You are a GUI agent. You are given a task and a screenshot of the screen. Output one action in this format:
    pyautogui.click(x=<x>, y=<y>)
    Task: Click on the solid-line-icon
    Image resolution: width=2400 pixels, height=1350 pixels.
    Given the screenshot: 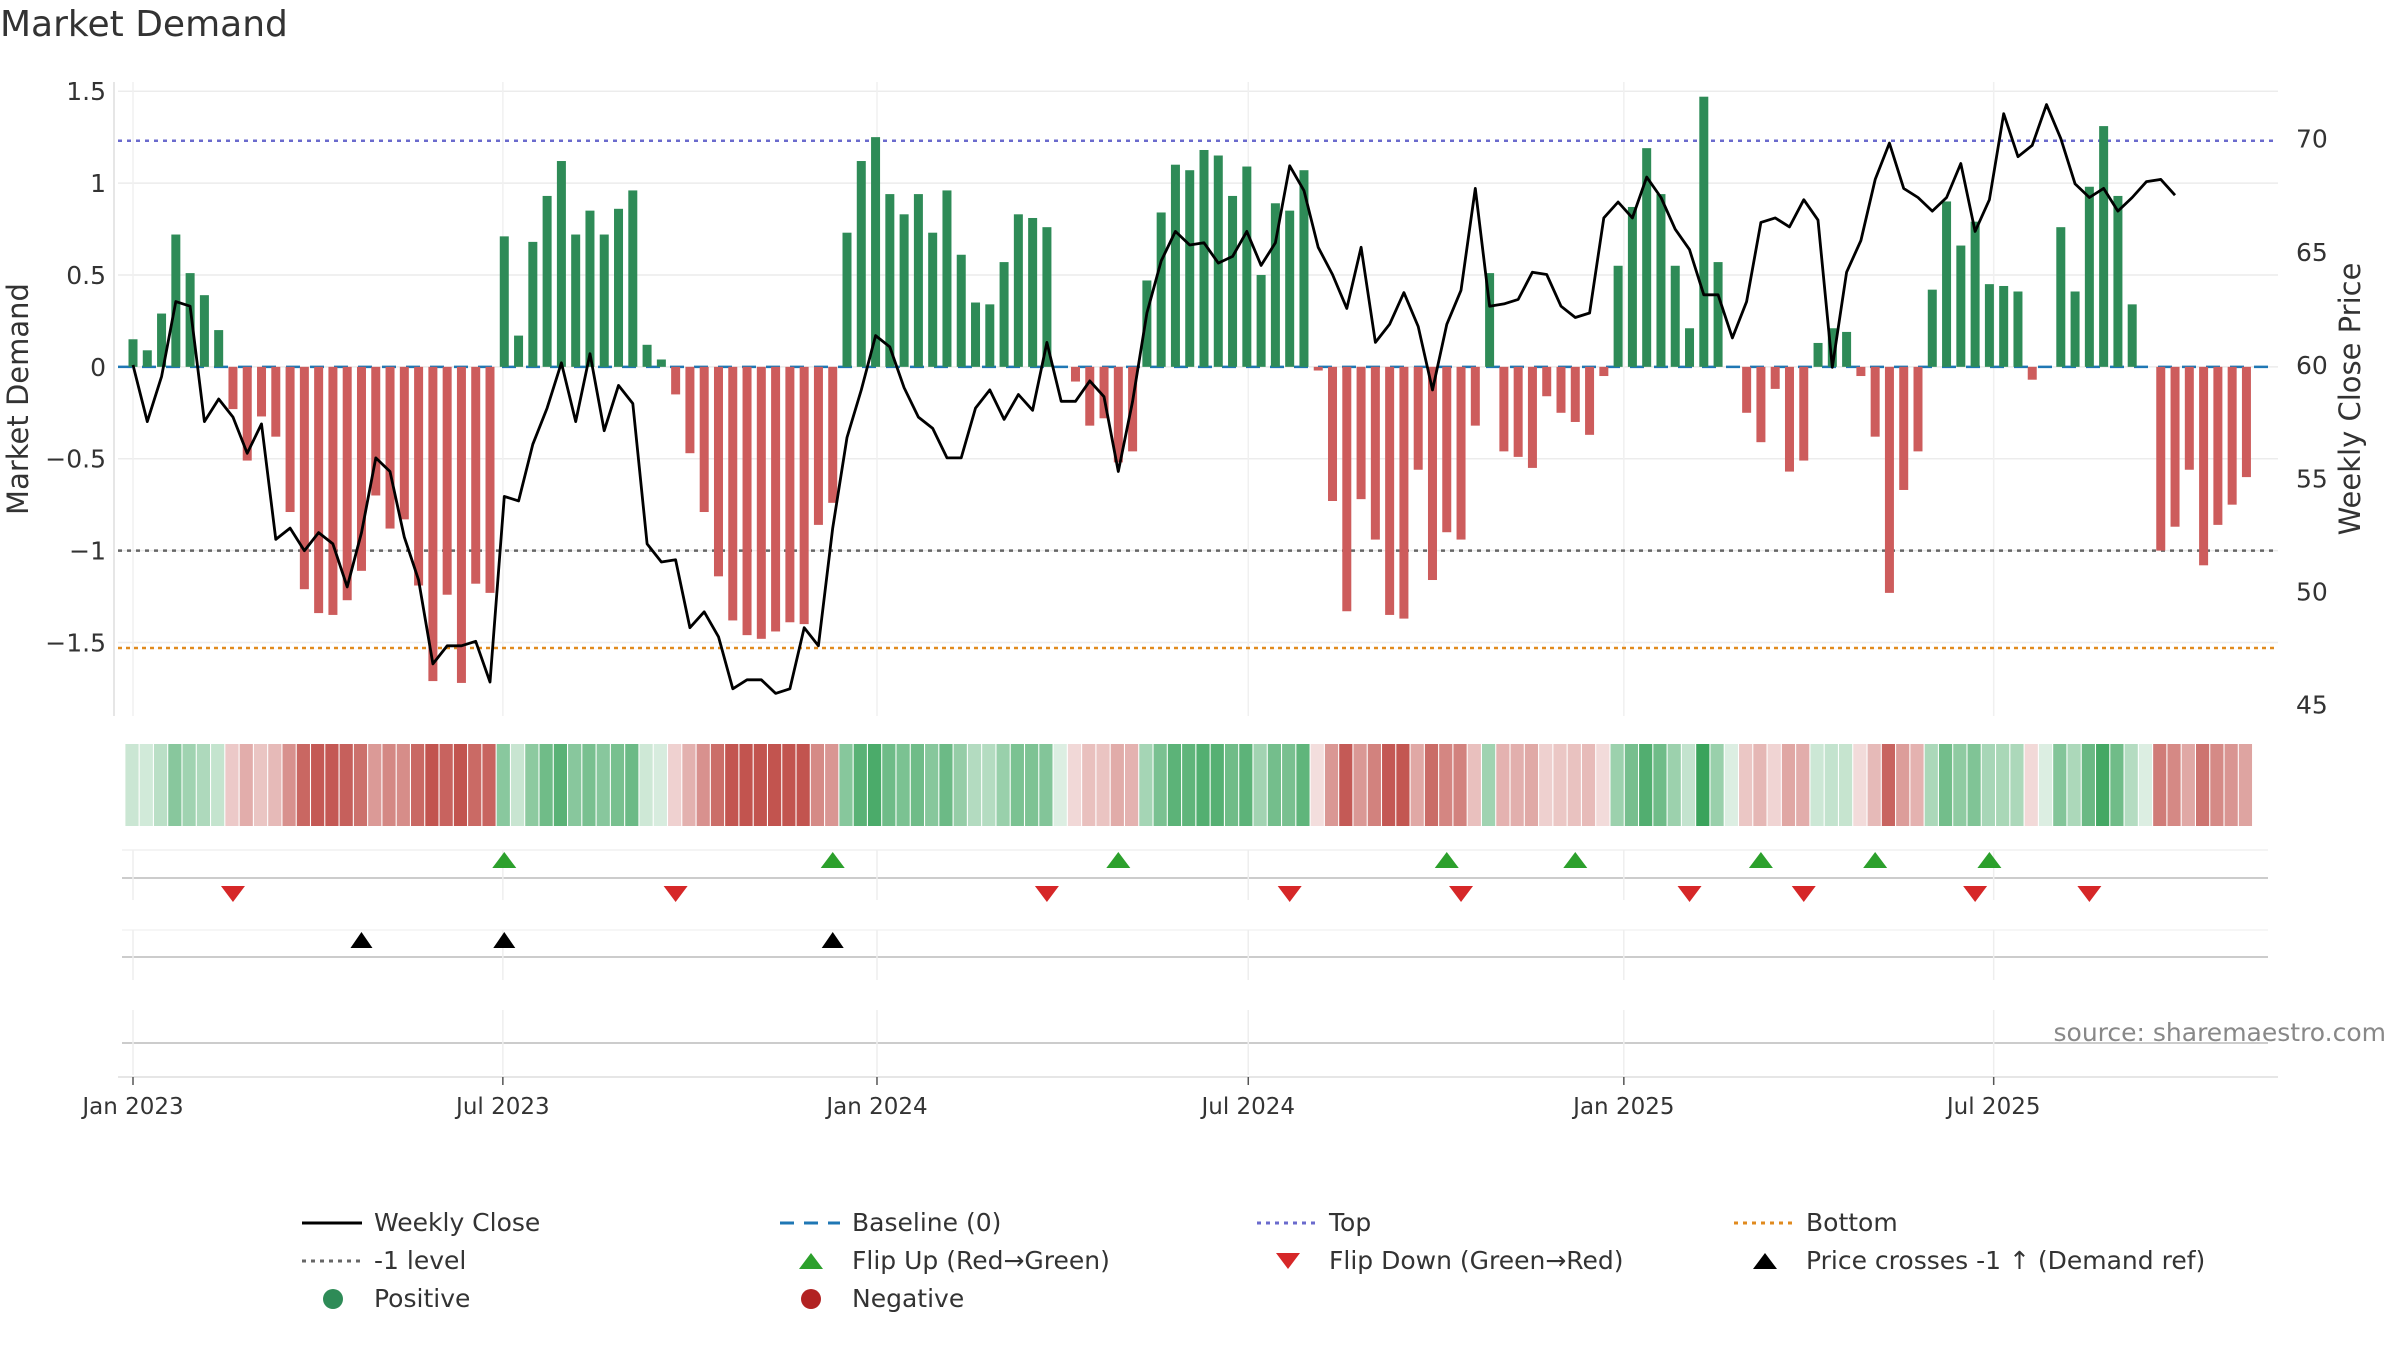 What is the action you would take?
    pyautogui.click(x=332, y=1222)
    